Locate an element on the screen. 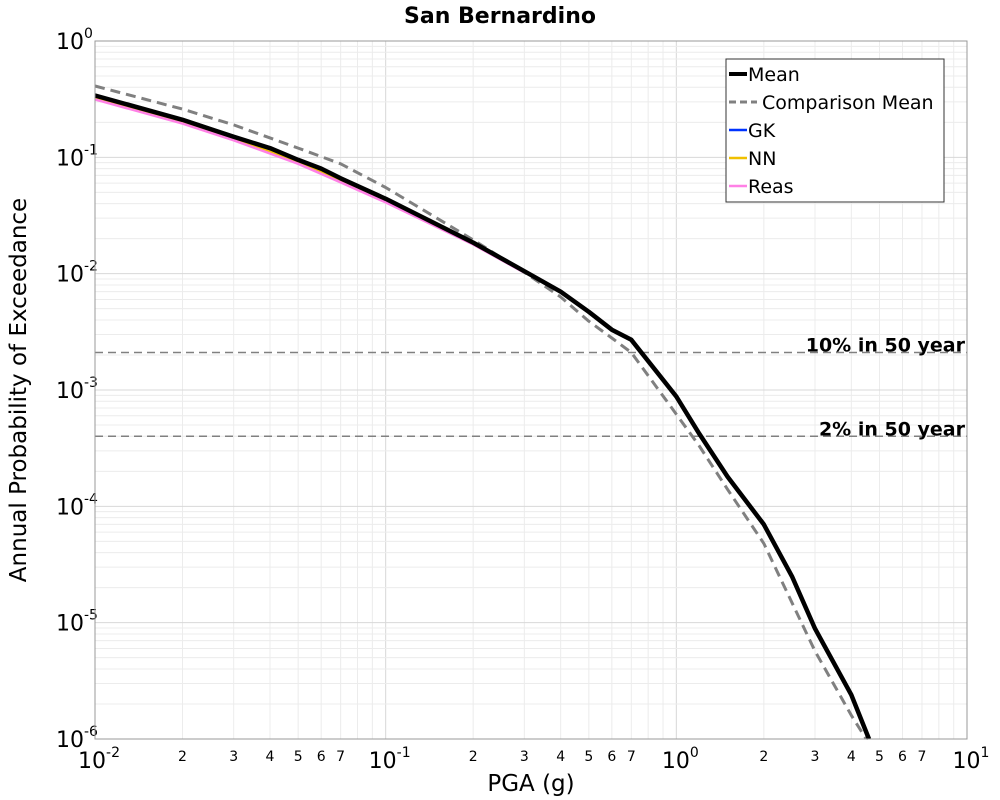 This screenshot has height=800, width=1000. x-tick-label: 10⁰ is located at coordinates (680, 759).